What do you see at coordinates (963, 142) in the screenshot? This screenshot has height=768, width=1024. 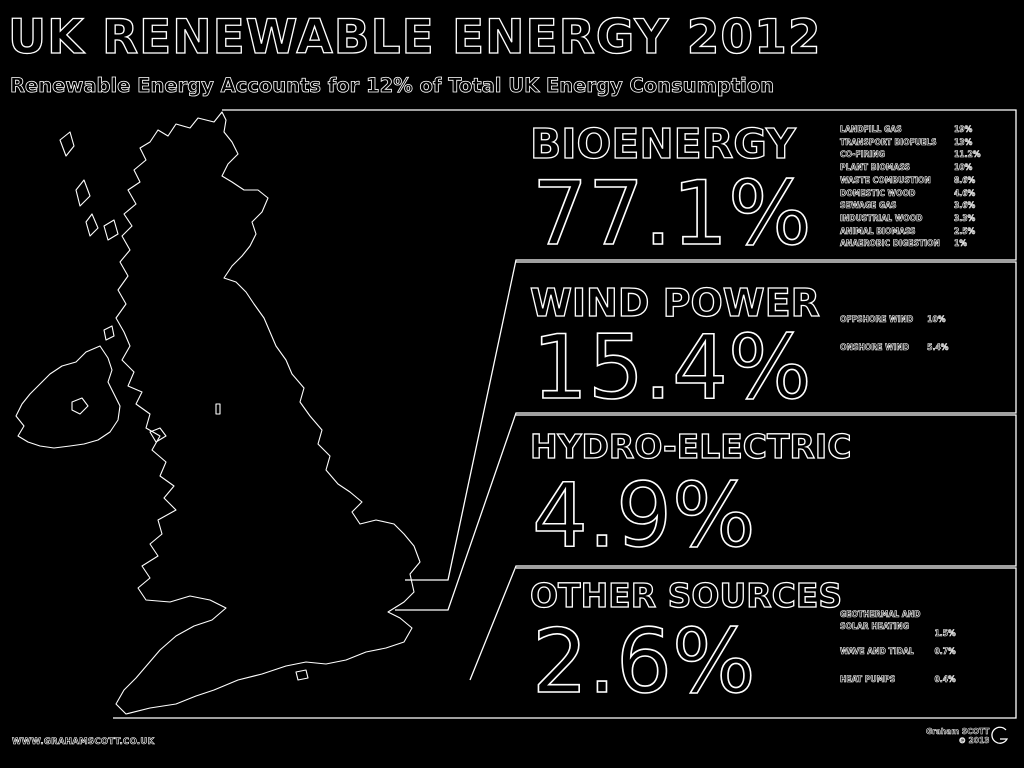 I see `breakdown-value: 13%` at bounding box center [963, 142].